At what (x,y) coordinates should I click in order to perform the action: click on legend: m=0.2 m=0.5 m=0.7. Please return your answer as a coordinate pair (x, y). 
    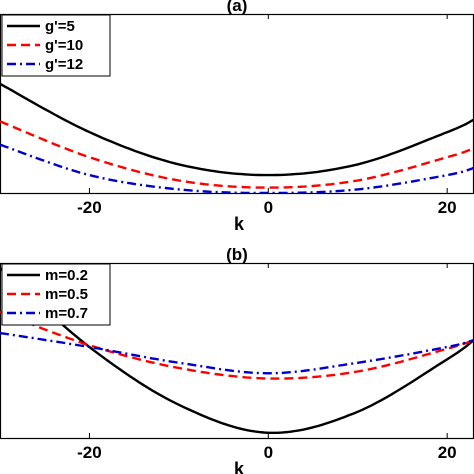
    Looking at the image, I should click on (56, 294).